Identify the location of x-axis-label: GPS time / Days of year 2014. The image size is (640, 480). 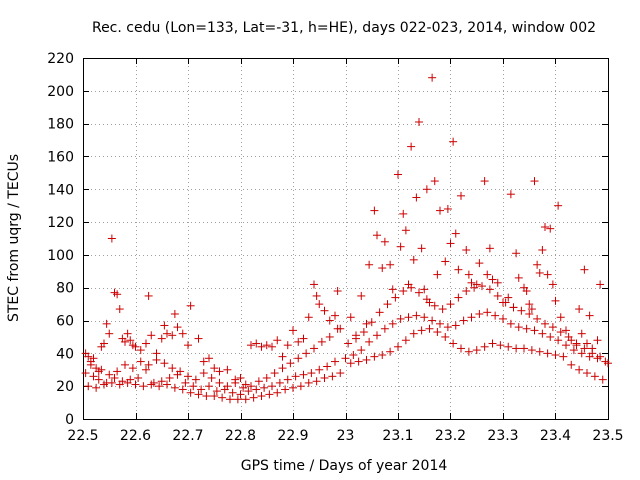
(344, 466).